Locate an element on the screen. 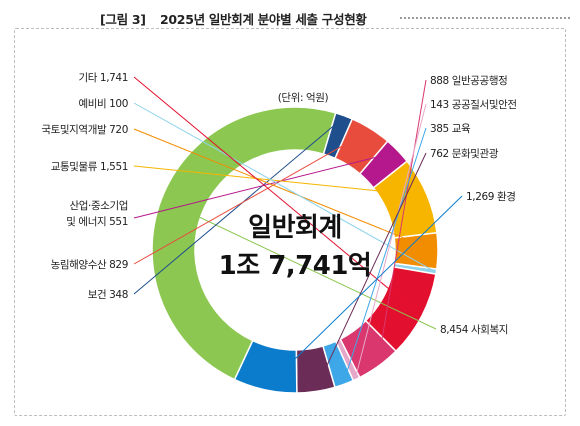  slice-label-4: 교통및물류 1,551 is located at coordinates (89, 167).